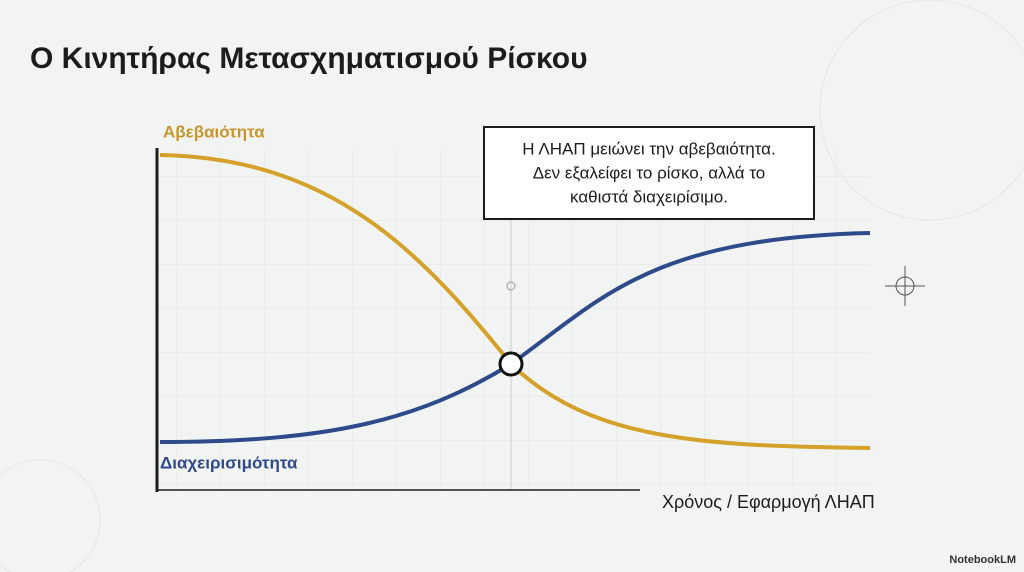  I want to click on intersection, so click(511, 364).